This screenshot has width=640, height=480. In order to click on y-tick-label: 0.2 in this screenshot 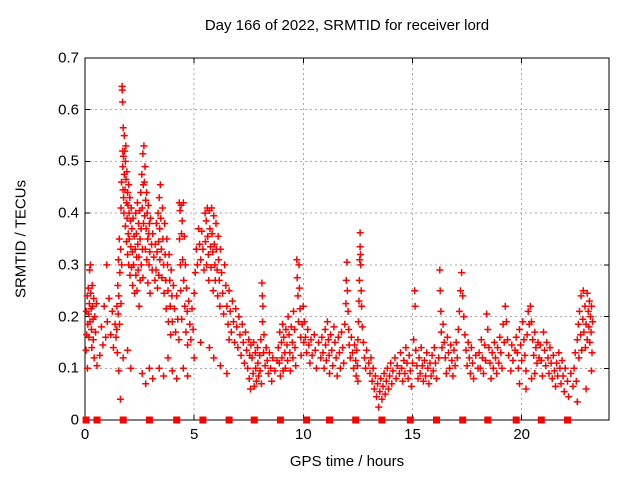, I will do `click(68, 317)`.